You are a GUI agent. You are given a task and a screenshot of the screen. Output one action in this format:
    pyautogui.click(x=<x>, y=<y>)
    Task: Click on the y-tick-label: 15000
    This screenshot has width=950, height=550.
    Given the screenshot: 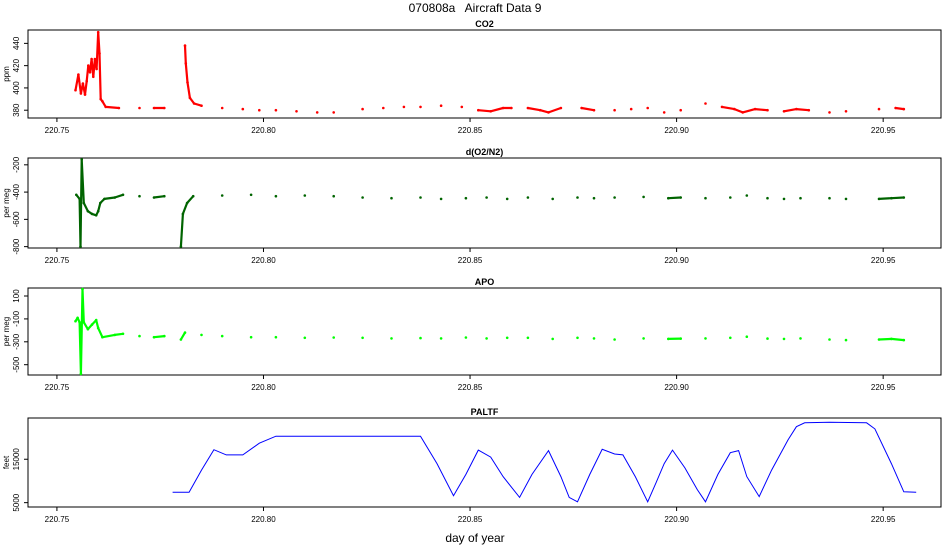 What is the action you would take?
    pyautogui.click(x=16, y=459)
    